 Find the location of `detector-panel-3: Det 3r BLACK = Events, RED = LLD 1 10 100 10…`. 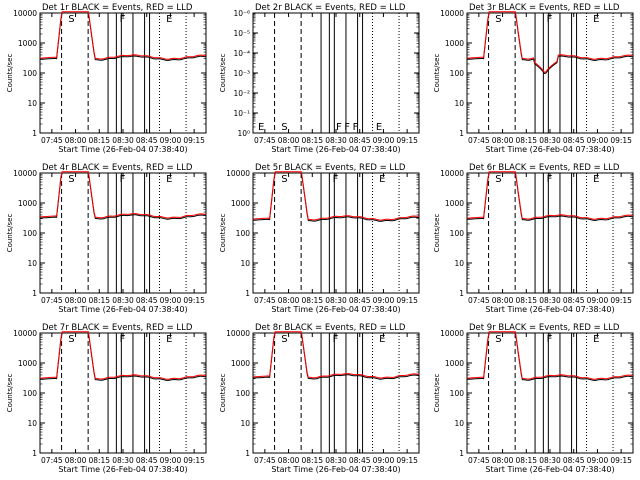

detector-panel-3: Det 3r BLACK = Events, RED = LLD 1 10 100 10… is located at coordinates (533, 78).